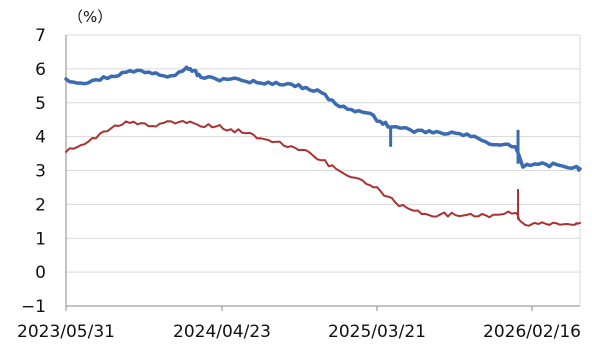 This screenshot has height=345, width=592. What do you see at coordinates (33, 307) in the screenshot?
I see `y-tick-label: −1` at bounding box center [33, 307].